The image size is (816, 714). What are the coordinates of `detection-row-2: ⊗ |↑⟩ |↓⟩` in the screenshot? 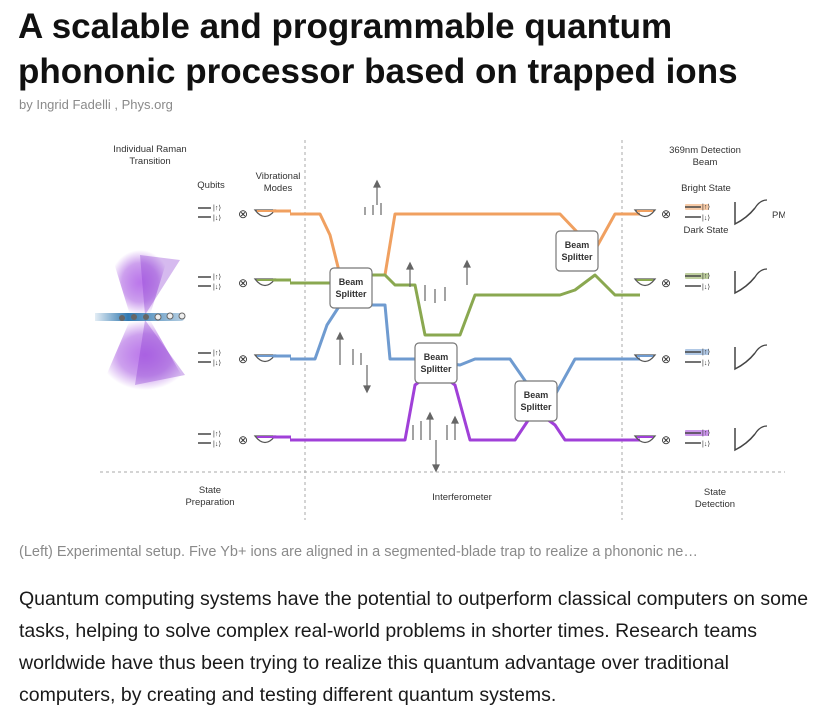 It's located at (700, 281).